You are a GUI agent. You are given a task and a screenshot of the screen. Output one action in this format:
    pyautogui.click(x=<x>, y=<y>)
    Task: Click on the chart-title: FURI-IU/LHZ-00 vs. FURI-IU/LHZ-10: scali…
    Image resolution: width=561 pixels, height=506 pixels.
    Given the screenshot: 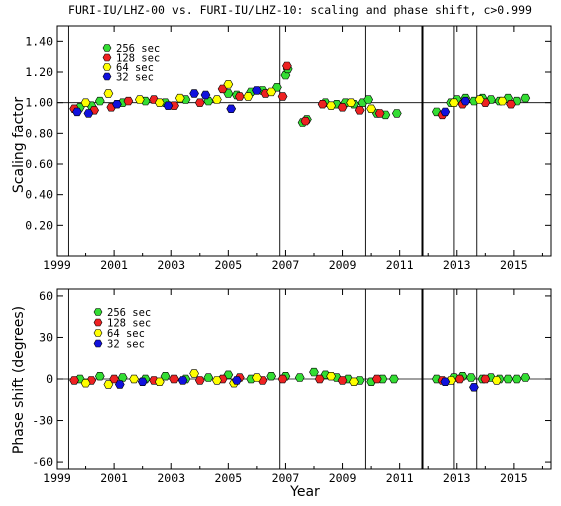 What is the action you would take?
    pyautogui.click(x=300, y=10)
    